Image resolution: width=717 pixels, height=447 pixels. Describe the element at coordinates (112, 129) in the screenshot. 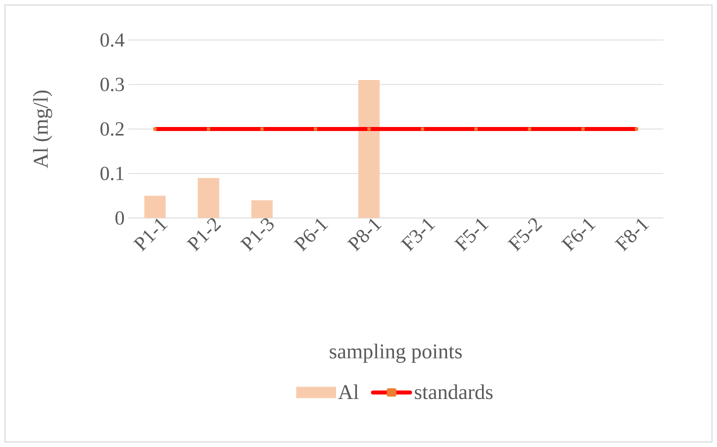

I see `y-tick-label: 0.2` at that location.